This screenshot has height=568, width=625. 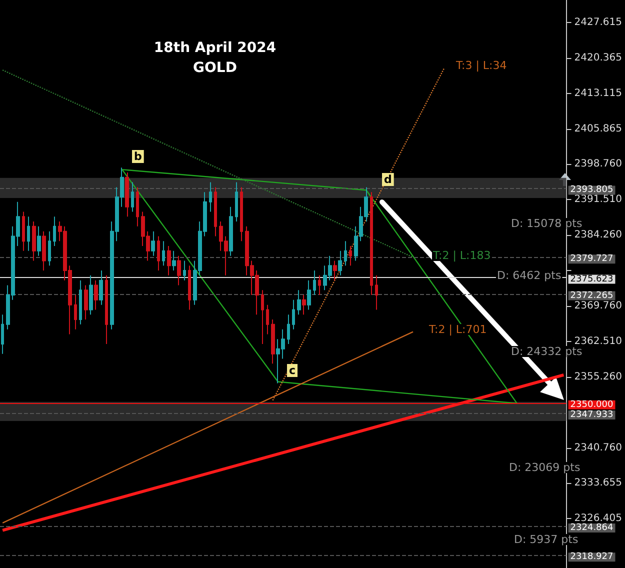 I want to click on ref-line-label: 2375.623, so click(x=592, y=279).